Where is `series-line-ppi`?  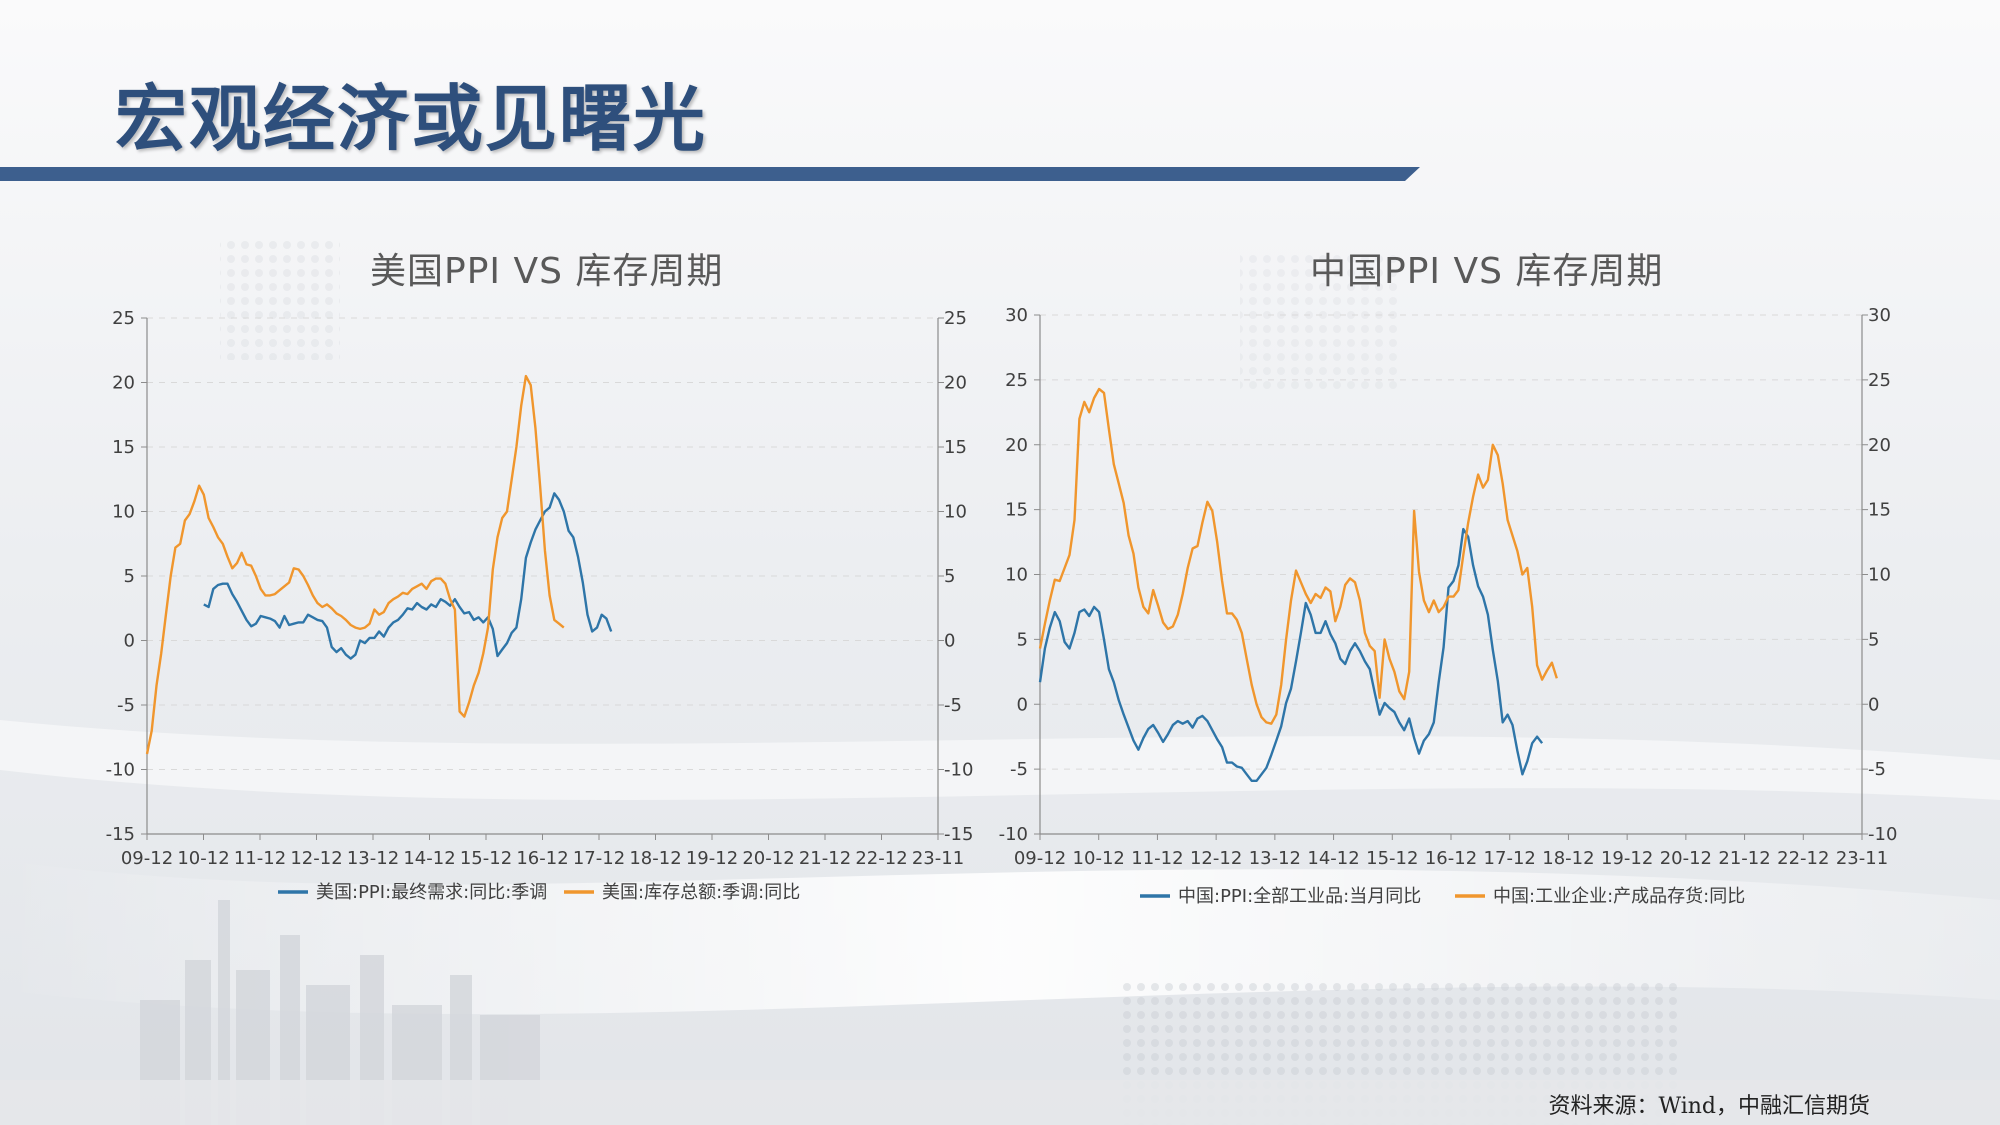 series-line-ppi is located at coordinates (1291, 654).